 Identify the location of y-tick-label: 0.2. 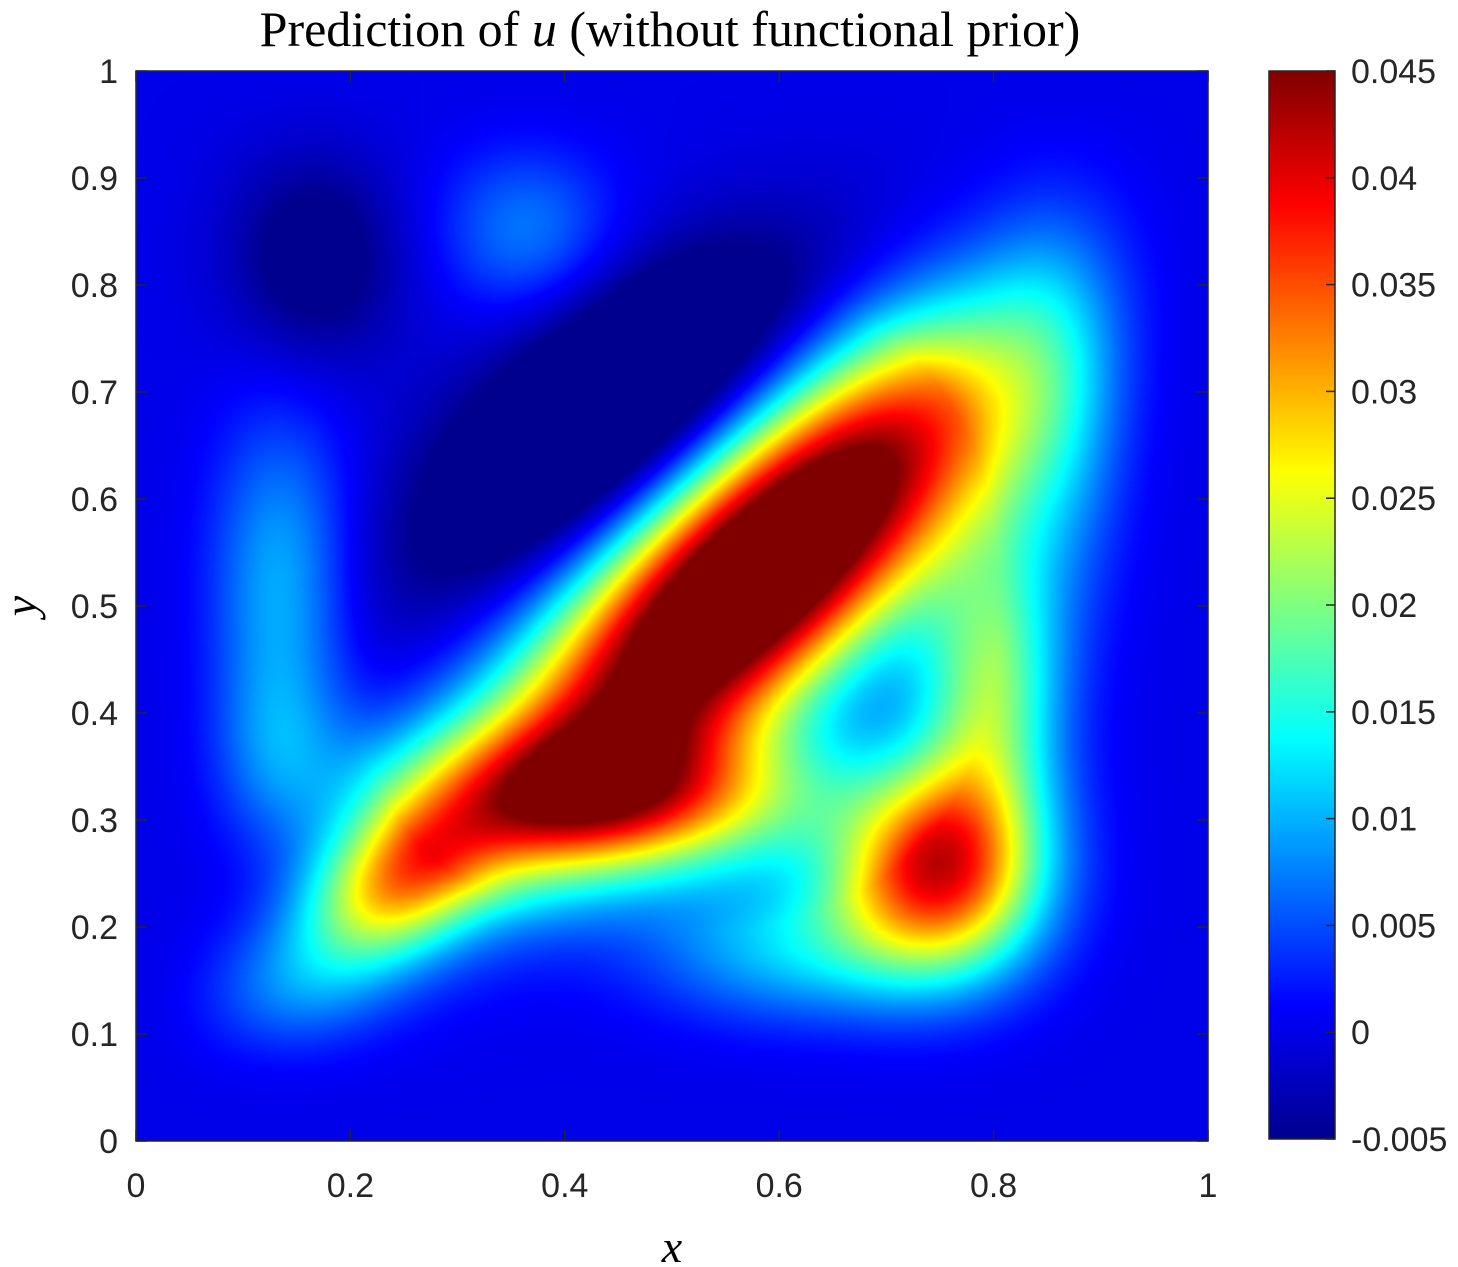
(94, 928).